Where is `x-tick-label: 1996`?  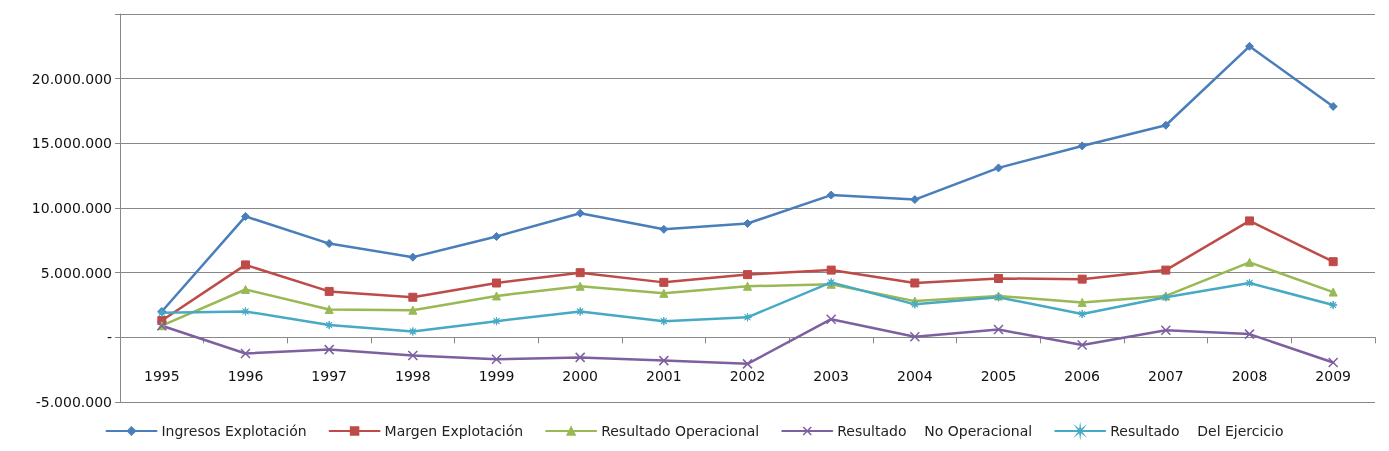
x-tick-label: 1996 is located at coordinates (245, 376).